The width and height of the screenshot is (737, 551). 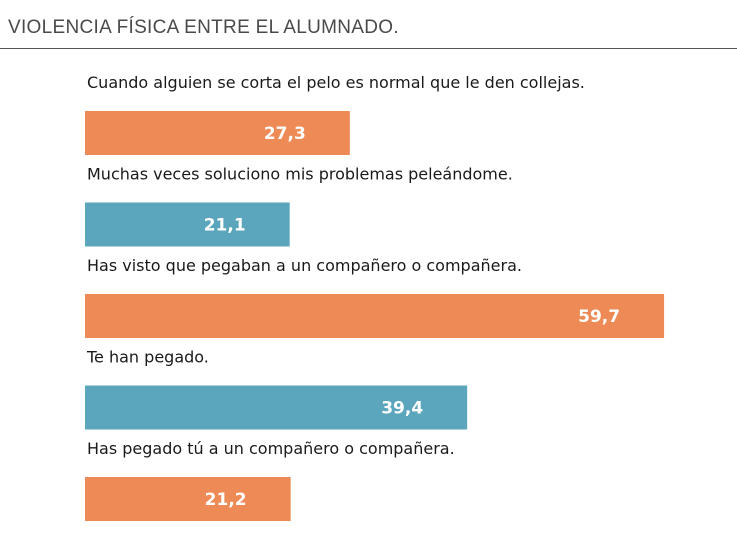 What do you see at coordinates (147, 357) in the screenshot?
I see `category-label: Te han pegado.` at bounding box center [147, 357].